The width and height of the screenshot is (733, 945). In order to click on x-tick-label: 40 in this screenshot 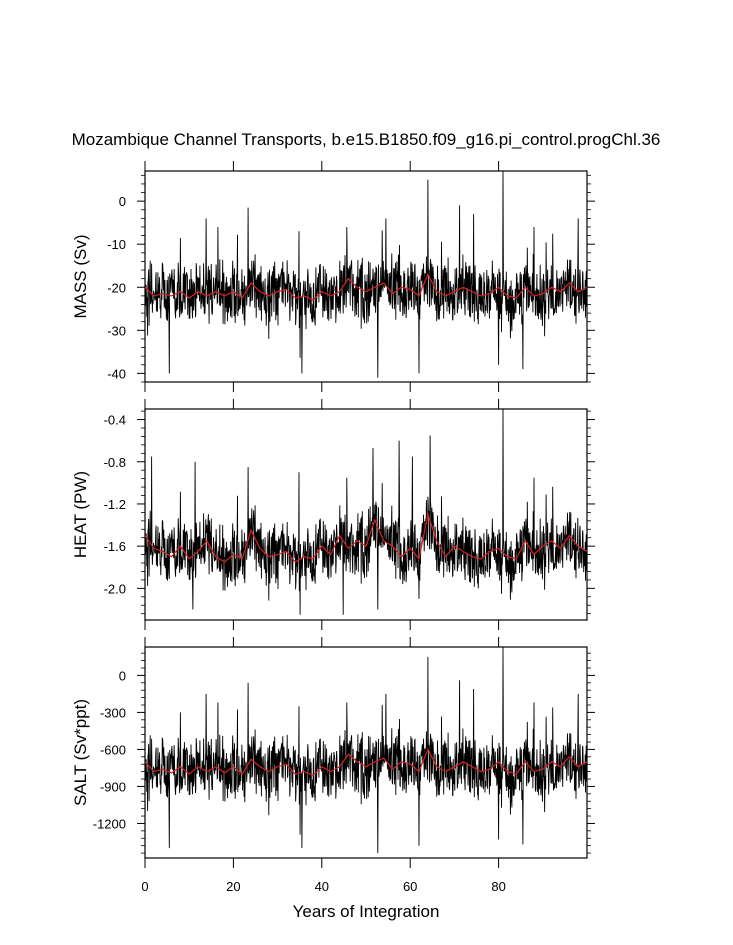, I will do `click(322, 886)`.